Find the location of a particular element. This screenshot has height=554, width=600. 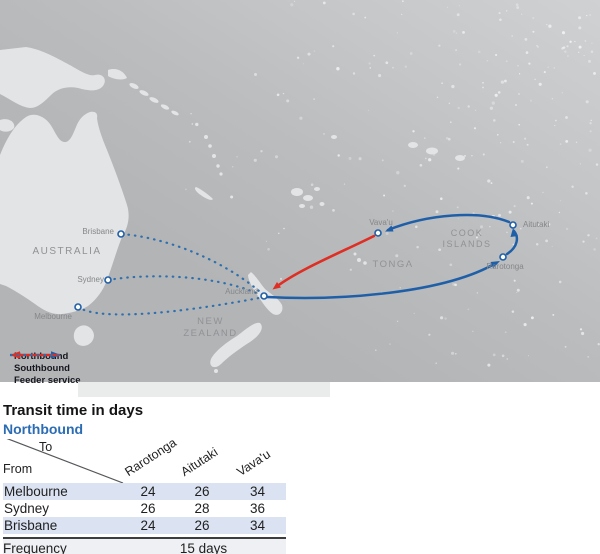

land-solomon-islands is located at coordinates (154, 99).